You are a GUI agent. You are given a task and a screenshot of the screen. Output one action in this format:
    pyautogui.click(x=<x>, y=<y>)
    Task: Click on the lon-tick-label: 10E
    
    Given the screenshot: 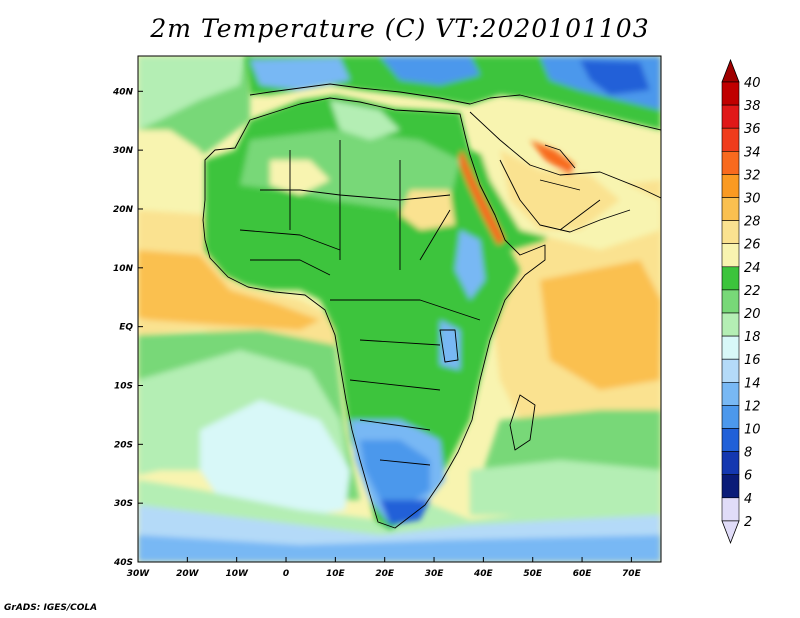 What is the action you would take?
    pyautogui.click(x=336, y=574)
    